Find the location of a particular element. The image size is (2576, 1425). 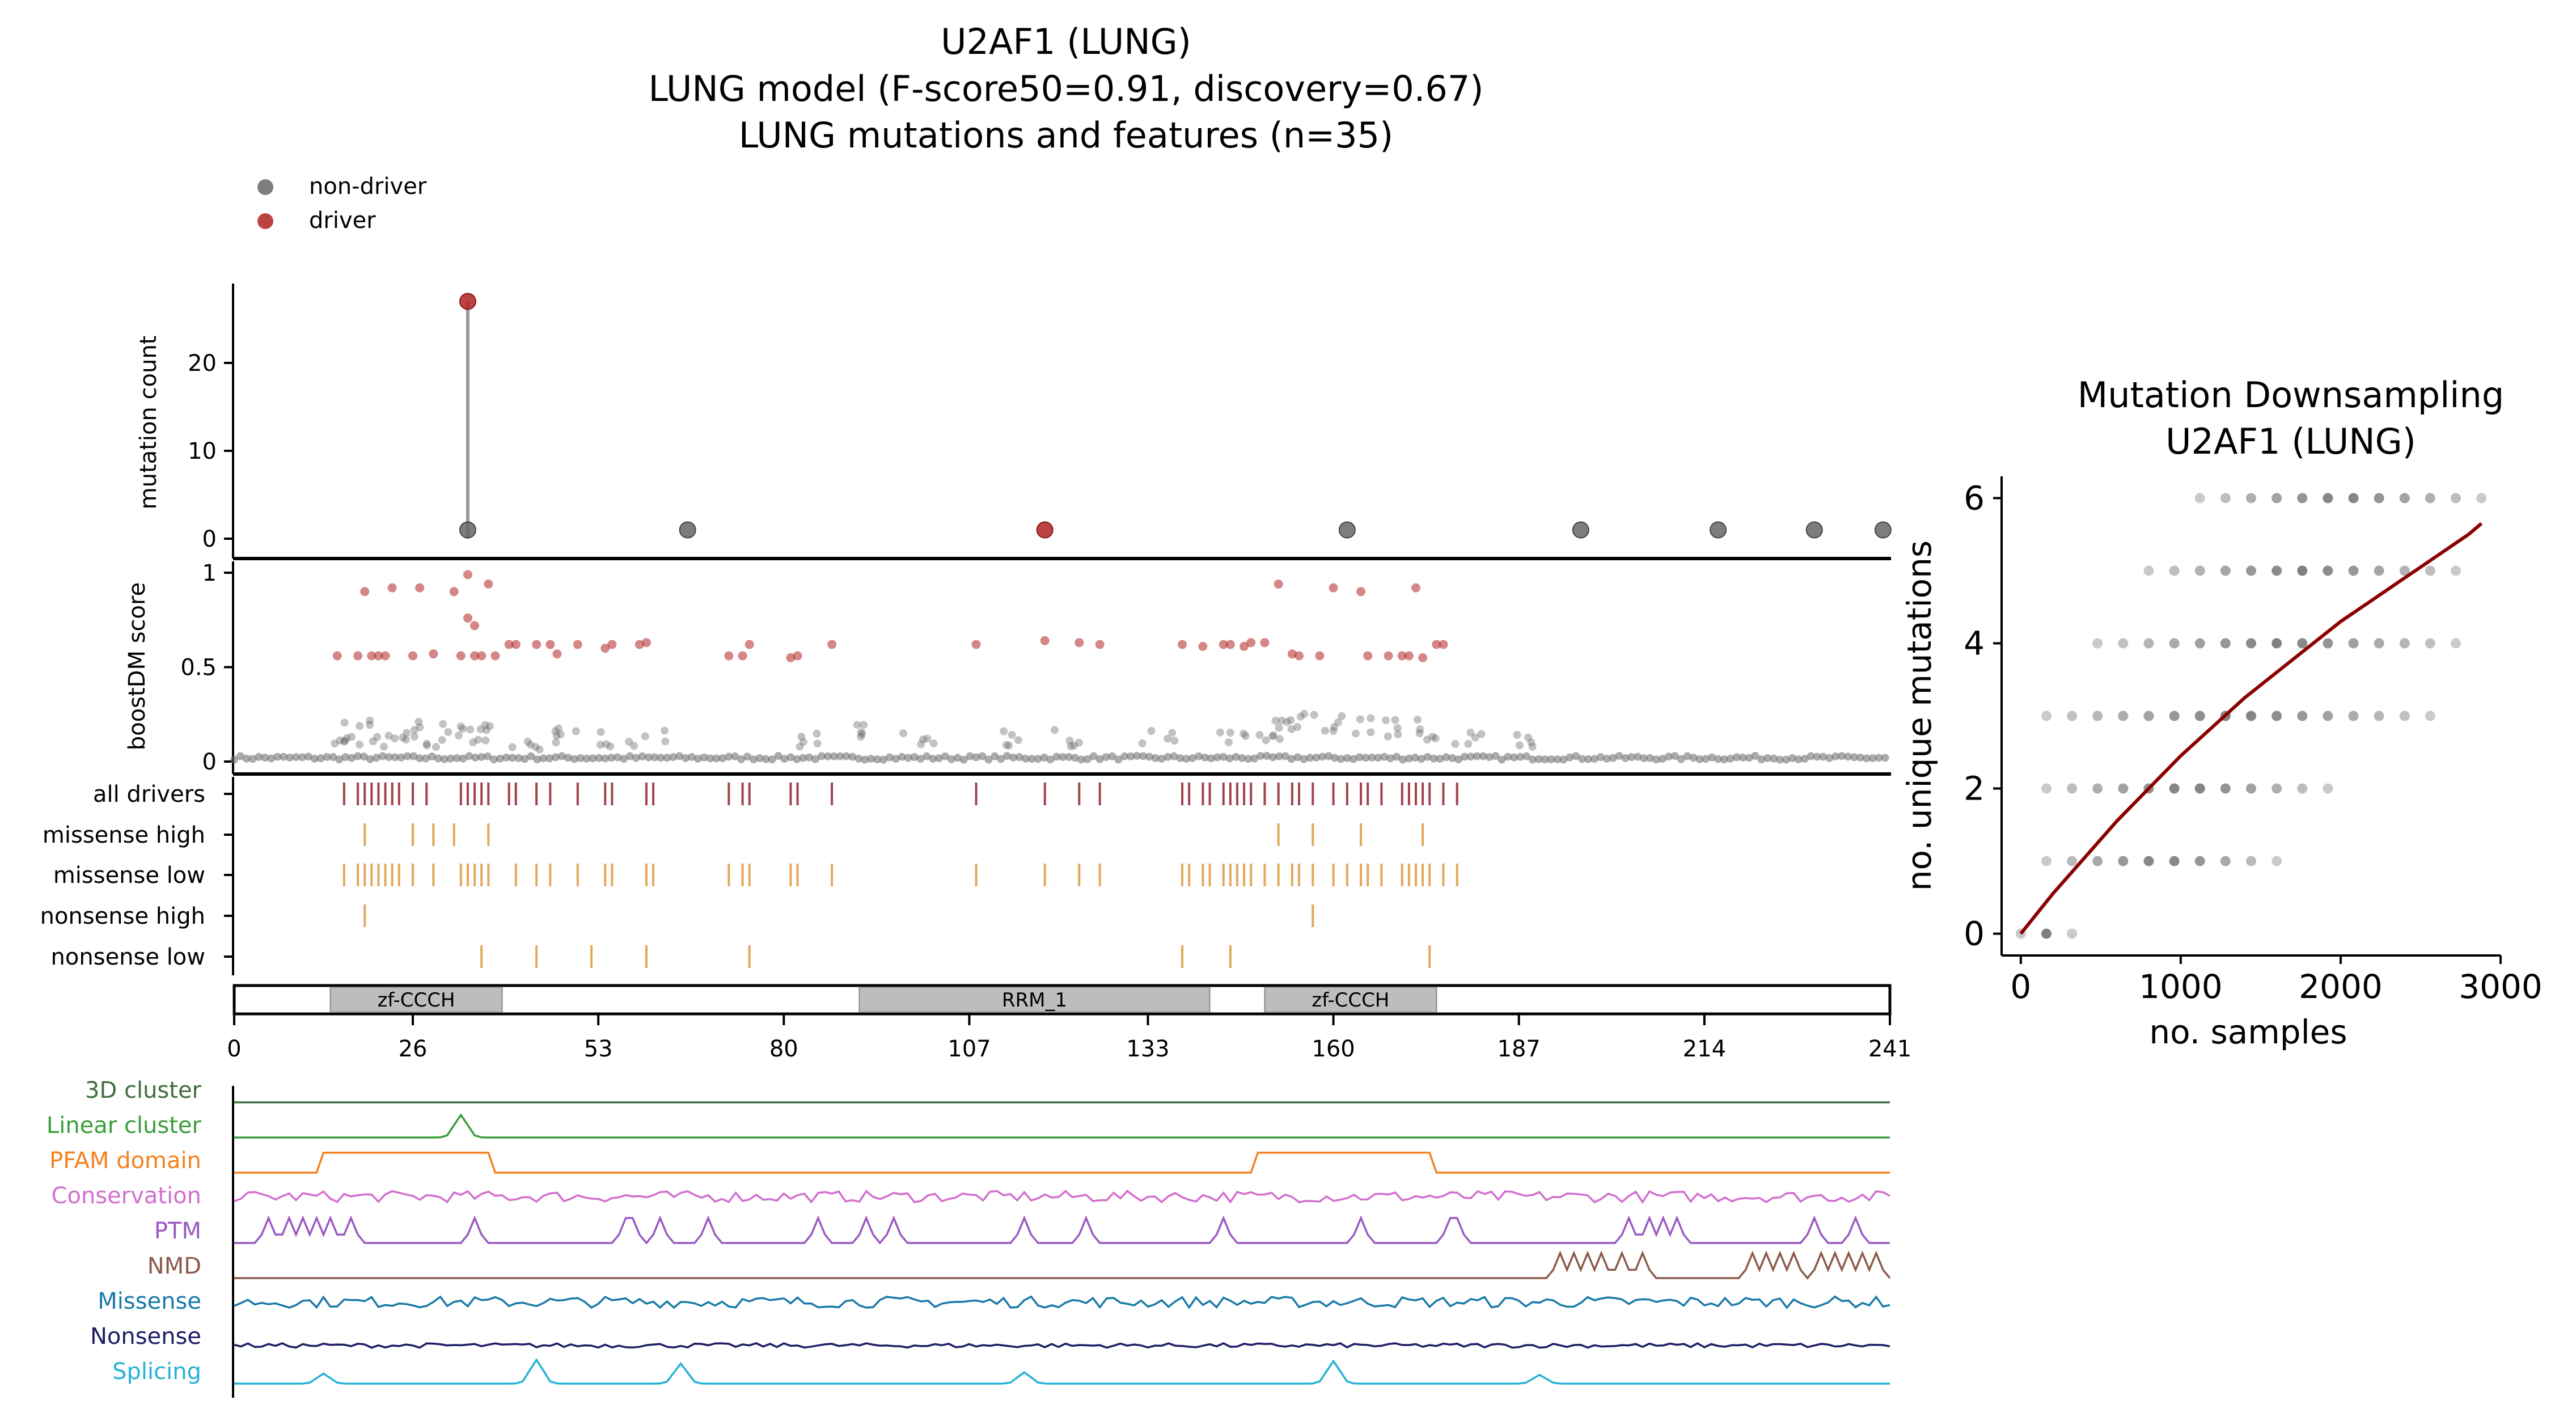

track-label: nonsense low is located at coordinates (128, 957).